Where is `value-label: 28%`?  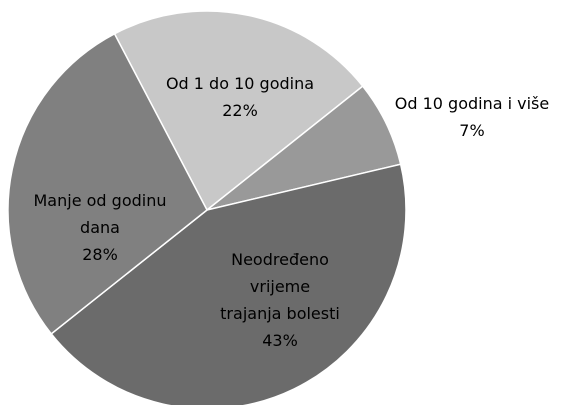 value-label: 28% is located at coordinates (100, 254).